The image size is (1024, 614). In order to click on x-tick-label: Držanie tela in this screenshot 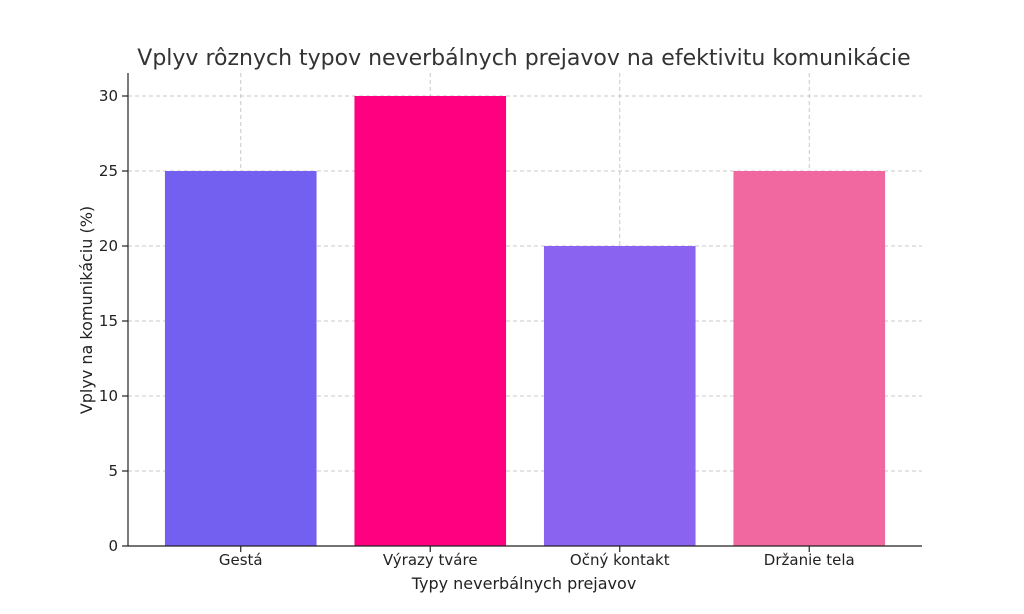, I will do `click(809, 560)`.